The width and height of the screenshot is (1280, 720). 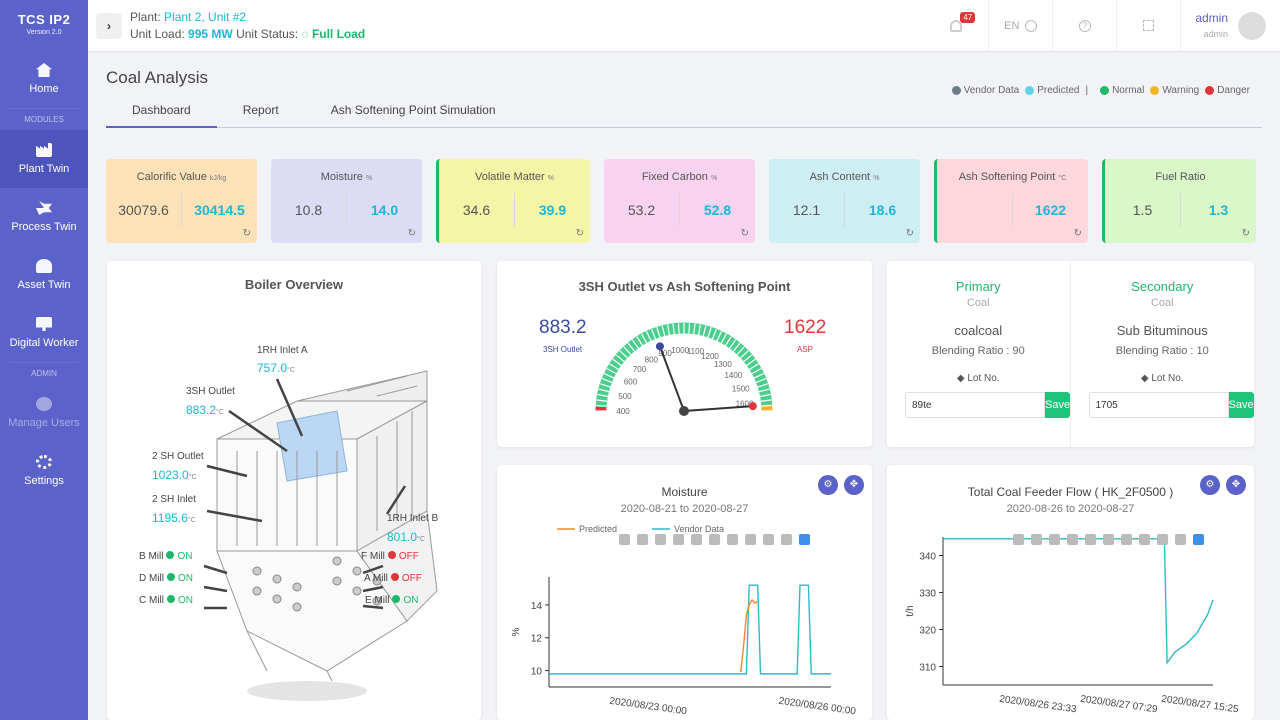 What do you see at coordinates (1020, 25) in the screenshot?
I see `language-selector: EN` at bounding box center [1020, 25].